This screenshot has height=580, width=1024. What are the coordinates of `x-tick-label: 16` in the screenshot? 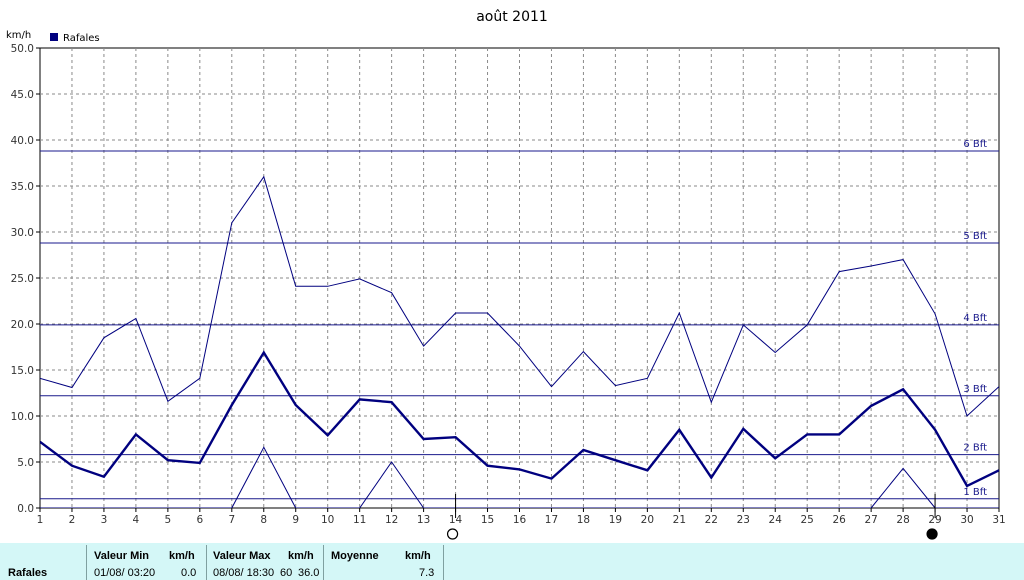 It's located at (520, 520).